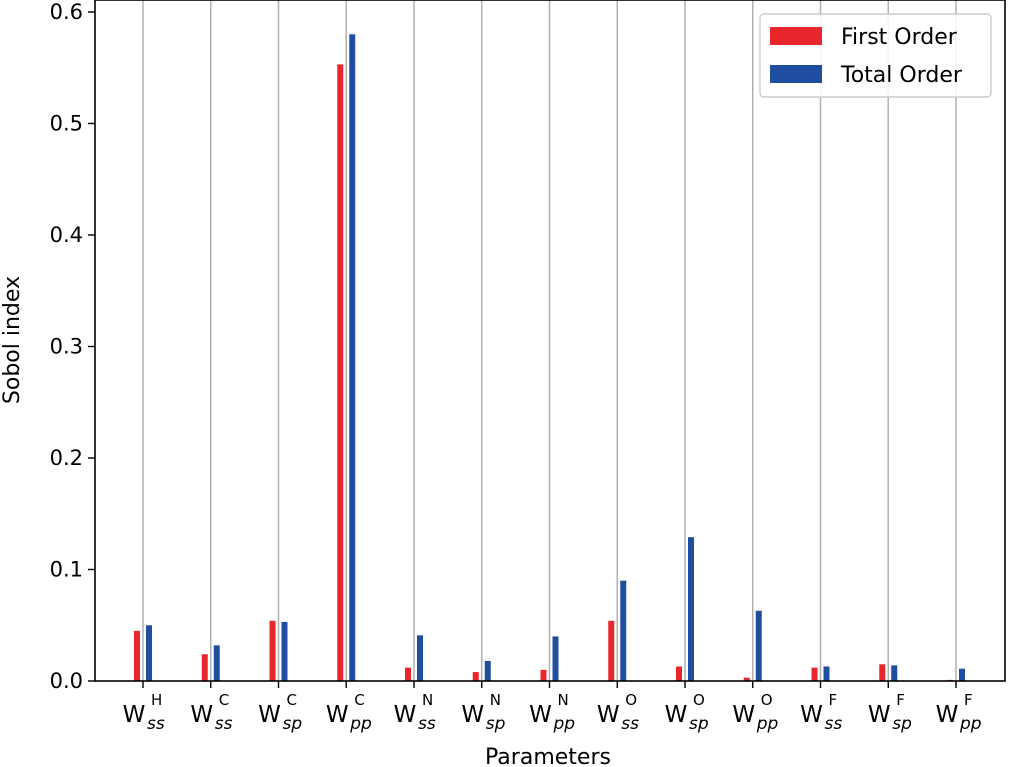 The image size is (1009, 767). Describe the element at coordinates (901, 75) in the screenshot. I see `legend-label: Total Order` at that location.